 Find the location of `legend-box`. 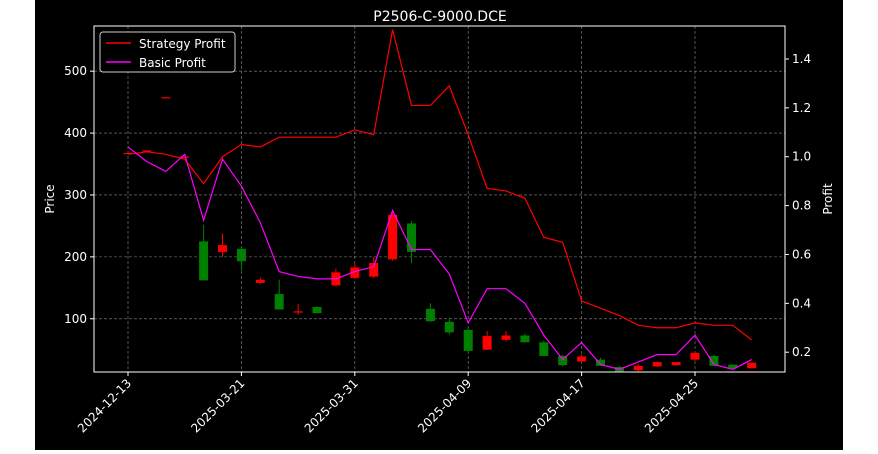

legend-box is located at coordinates (167, 52).